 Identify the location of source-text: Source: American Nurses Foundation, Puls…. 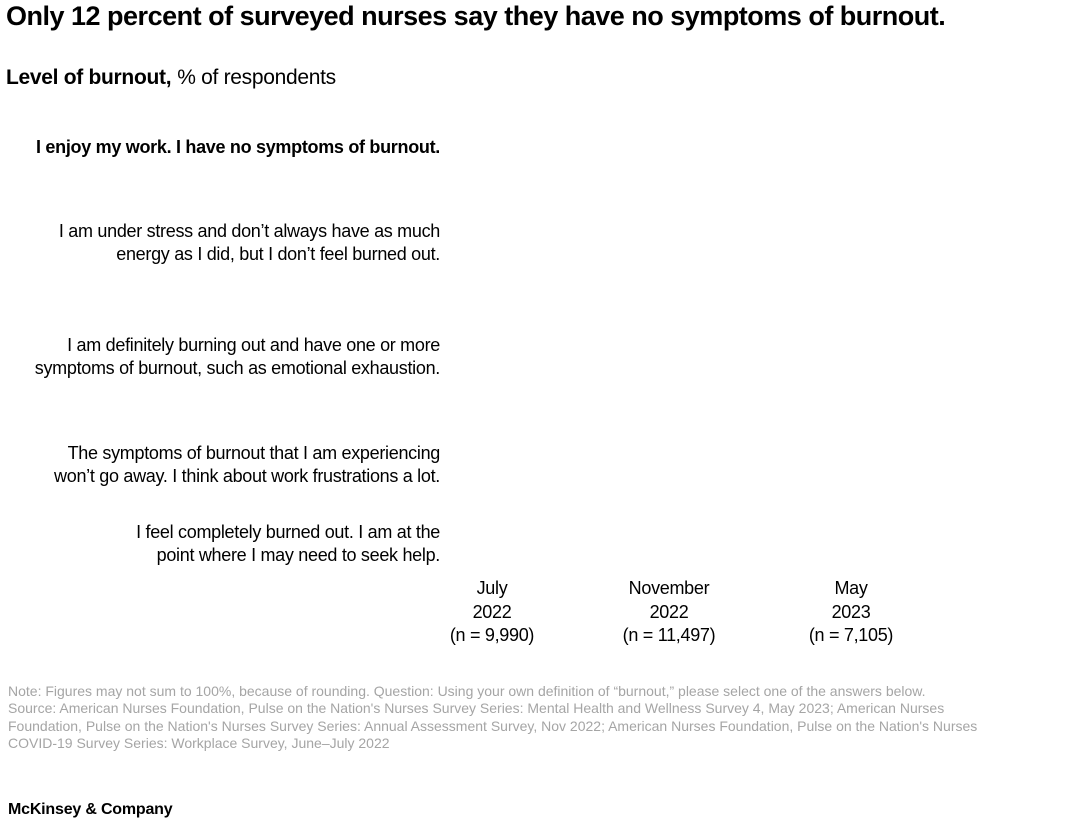
(493, 726).